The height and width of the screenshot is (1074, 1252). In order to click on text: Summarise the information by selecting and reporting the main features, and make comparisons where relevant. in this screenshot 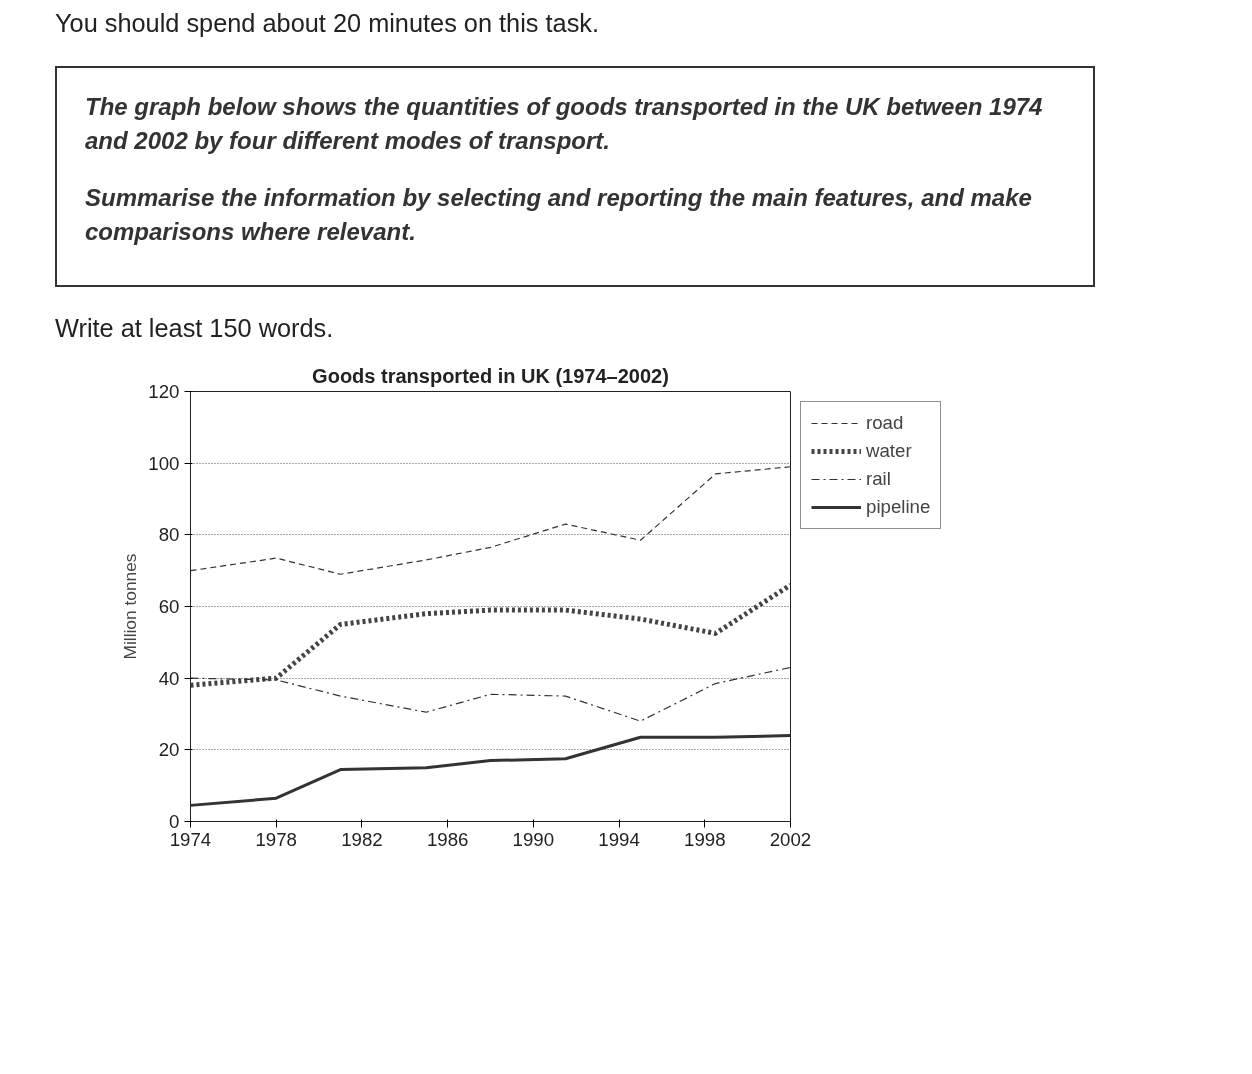, I will do `click(559, 214)`.